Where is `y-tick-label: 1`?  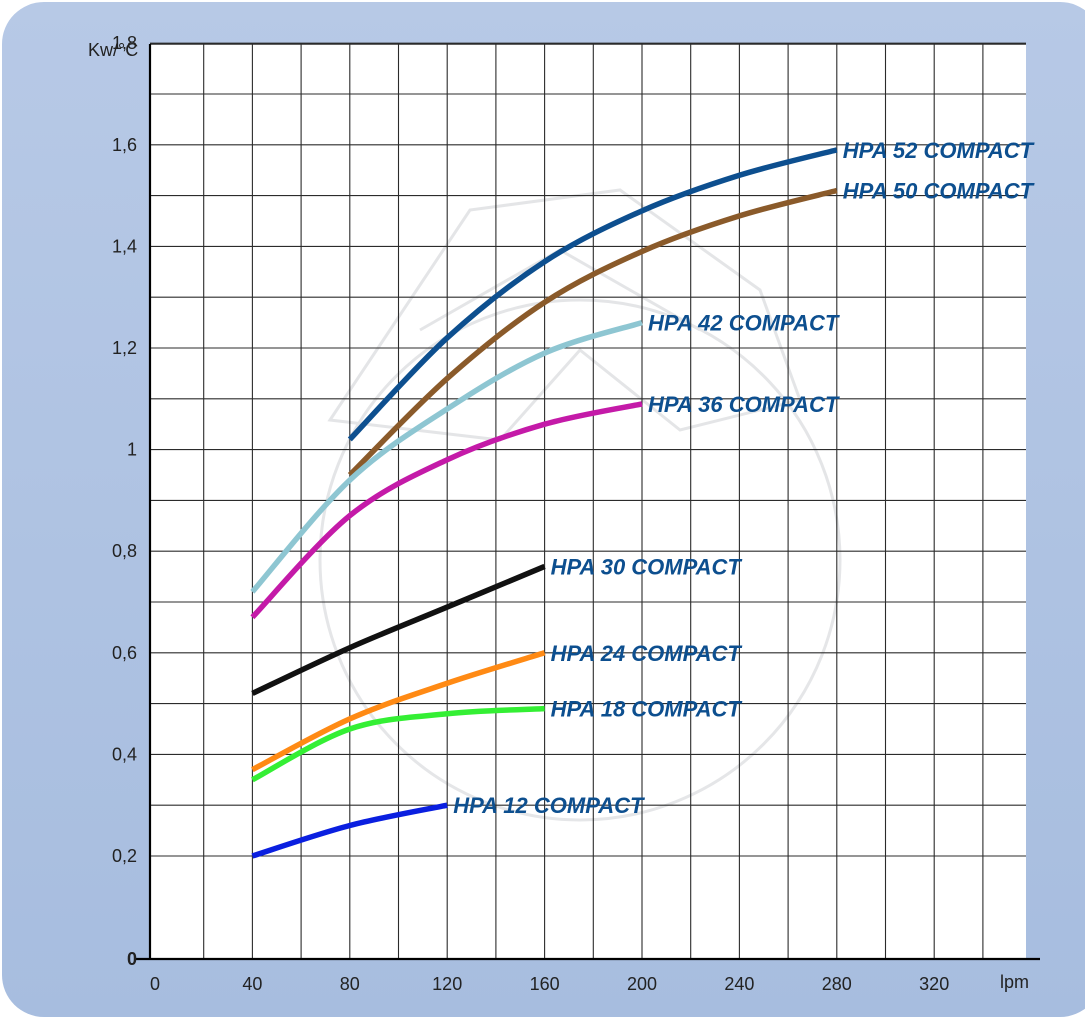
y-tick-label: 1 is located at coordinates (132, 450).